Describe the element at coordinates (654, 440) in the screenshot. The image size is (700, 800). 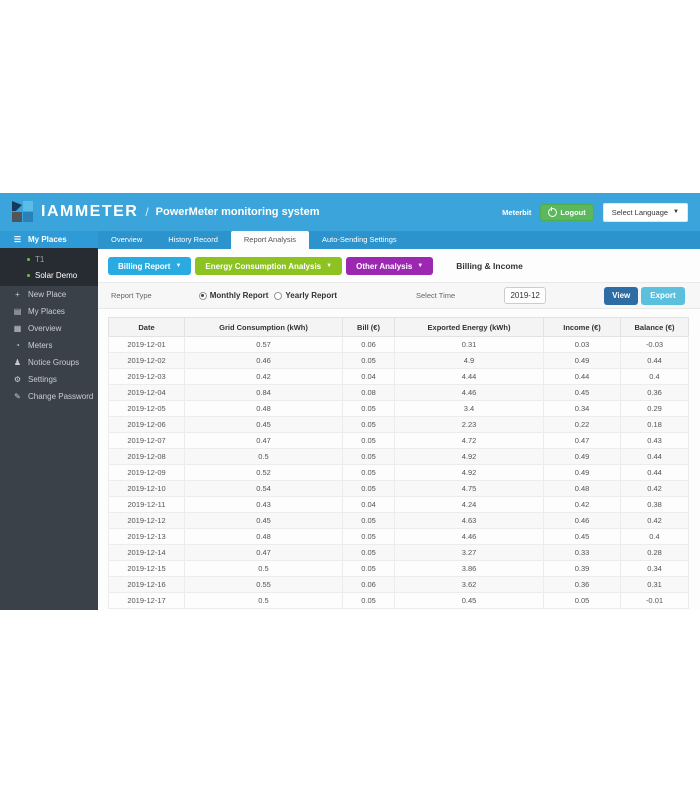
I see `cell-value: 0.43` at that location.